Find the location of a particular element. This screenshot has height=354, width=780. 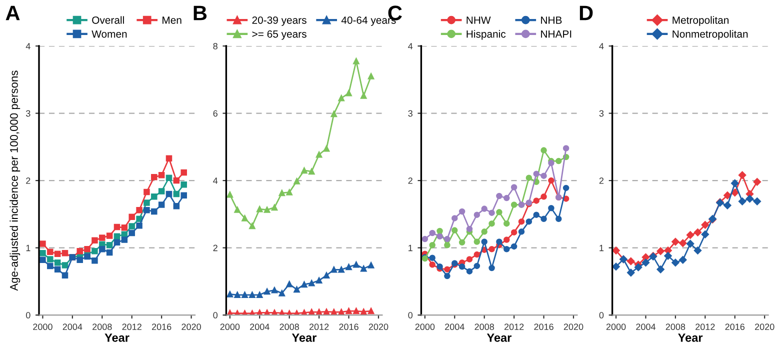

y-tick-label: 8 is located at coordinates (215, 46).